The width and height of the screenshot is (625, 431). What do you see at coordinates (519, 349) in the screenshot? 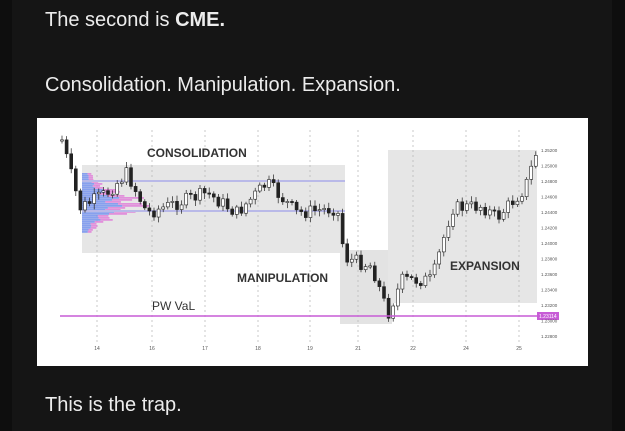
I see `date-label: 25` at bounding box center [519, 349].